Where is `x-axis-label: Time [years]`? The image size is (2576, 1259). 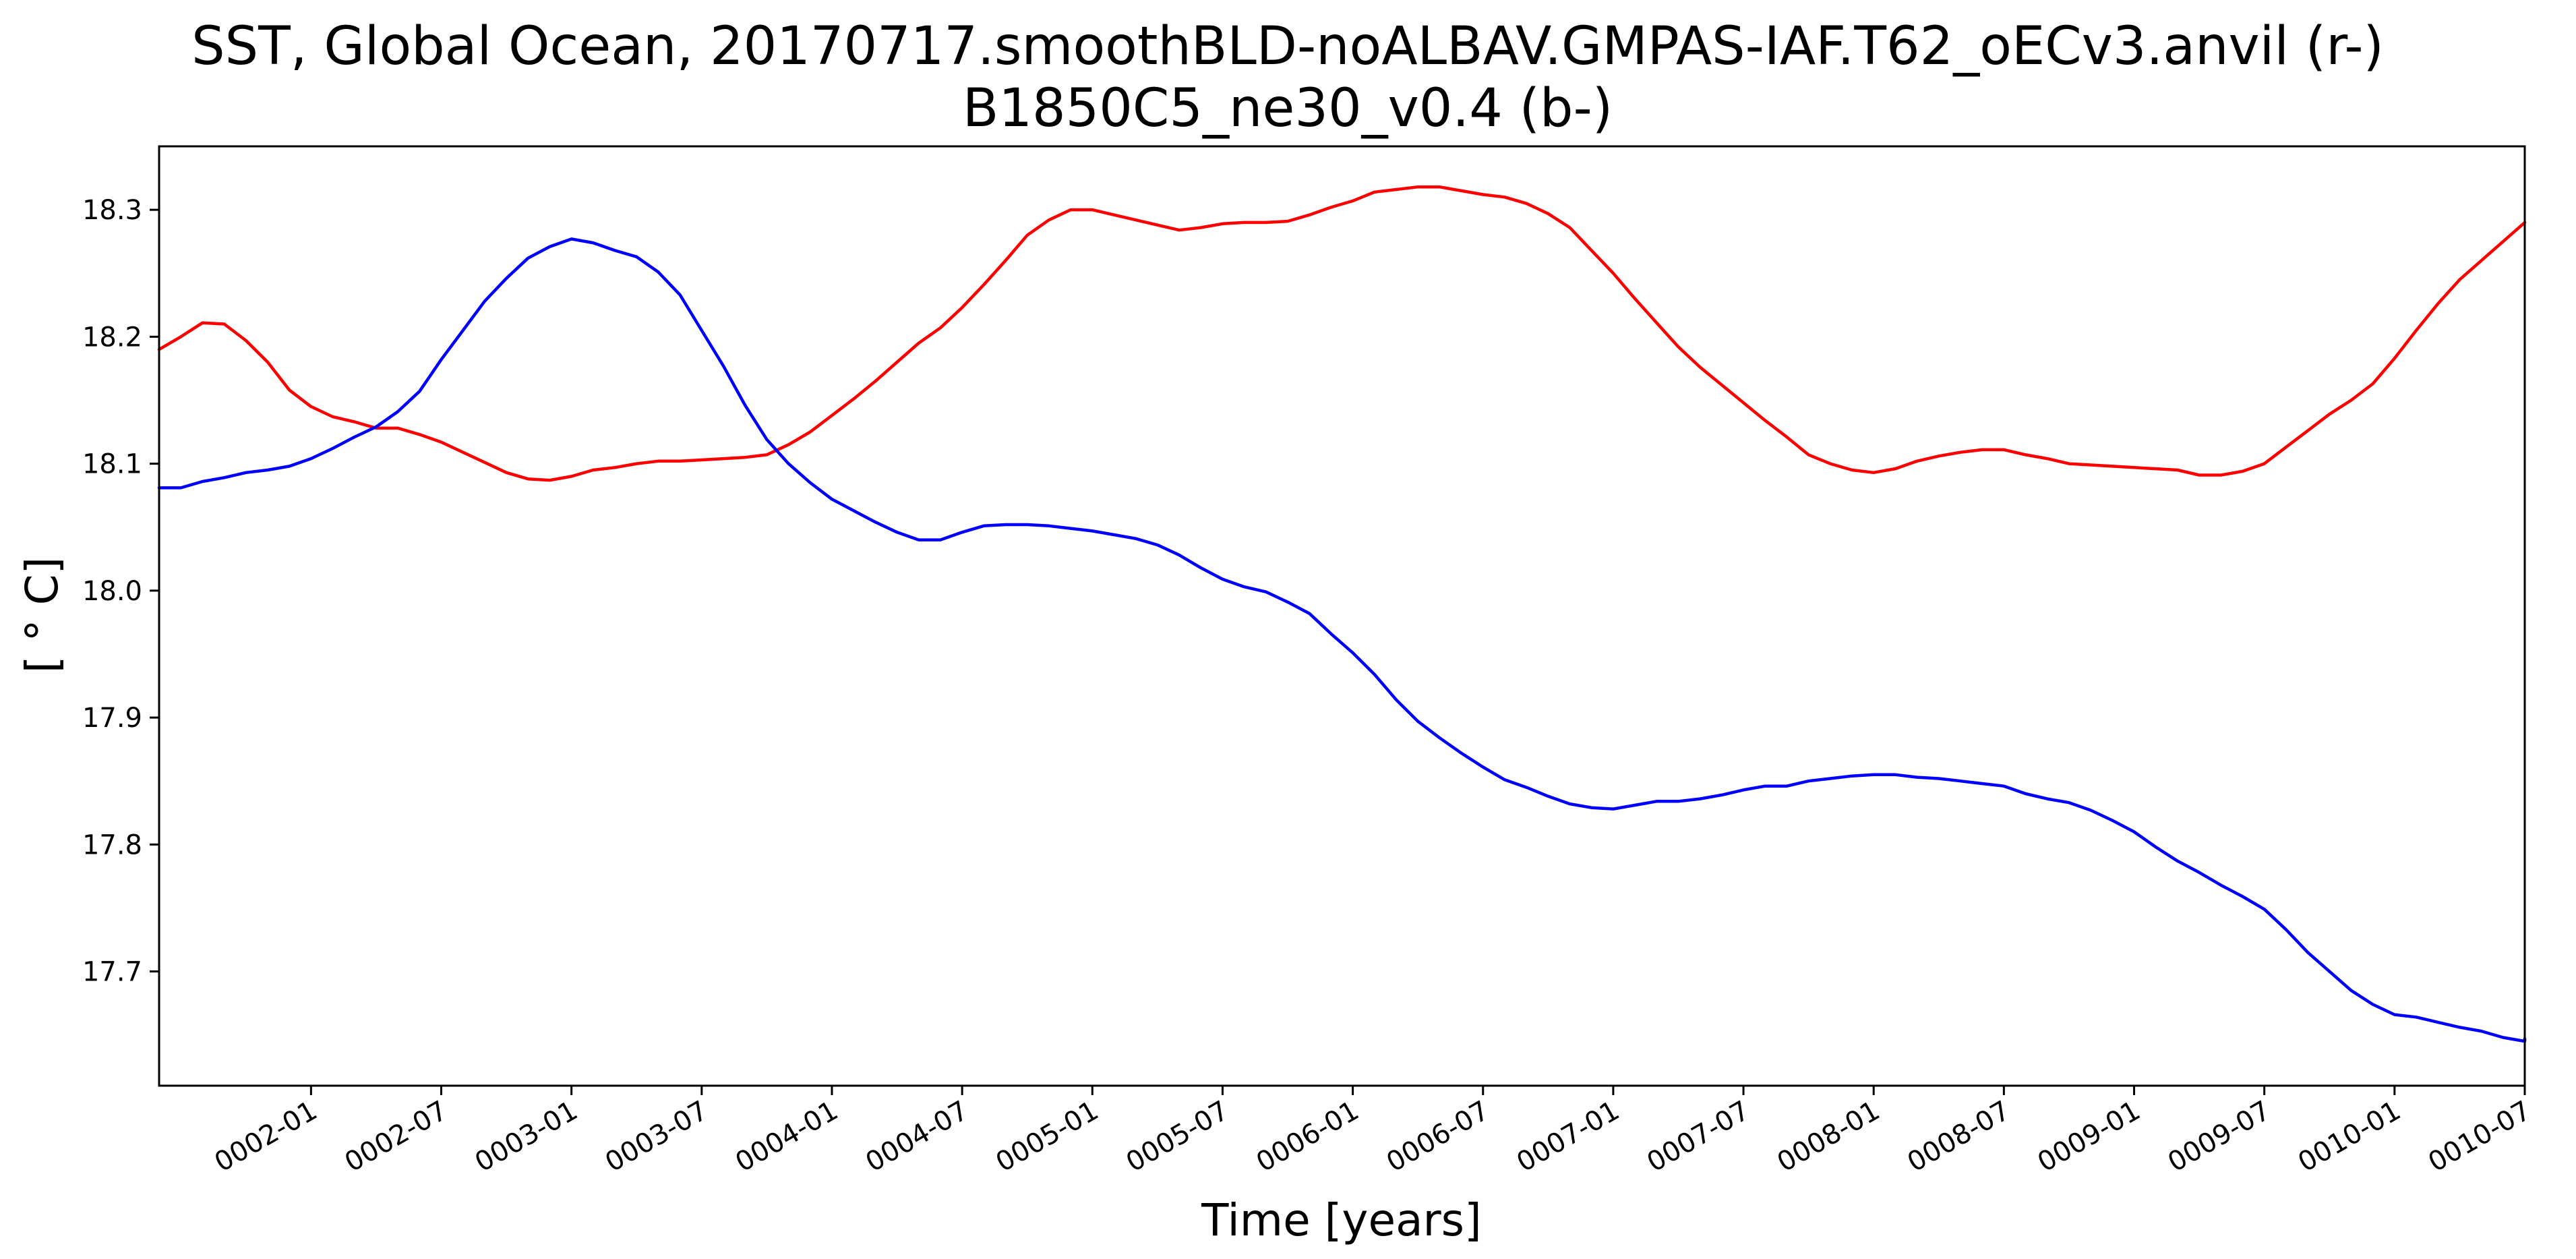
x-axis-label: Time [years] is located at coordinates (1341, 1220).